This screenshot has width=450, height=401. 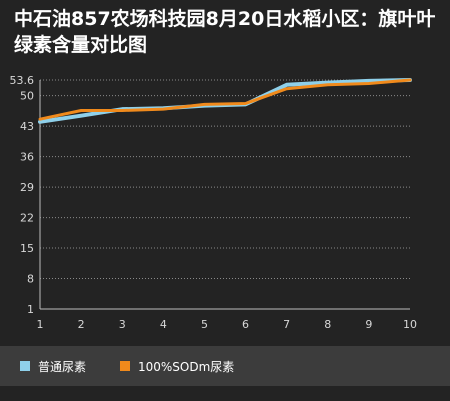 What do you see at coordinates (204, 324) in the screenshot?
I see `x-tick-label: 5` at bounding box center [204, 324].